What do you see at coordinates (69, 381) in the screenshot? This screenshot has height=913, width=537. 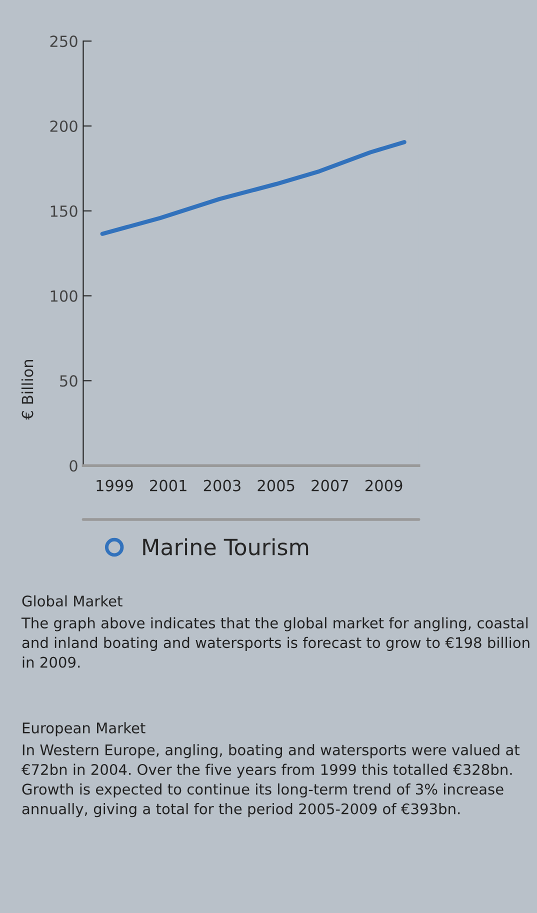 I see `y-tick-label: 50` at bounding box center [69, 381].